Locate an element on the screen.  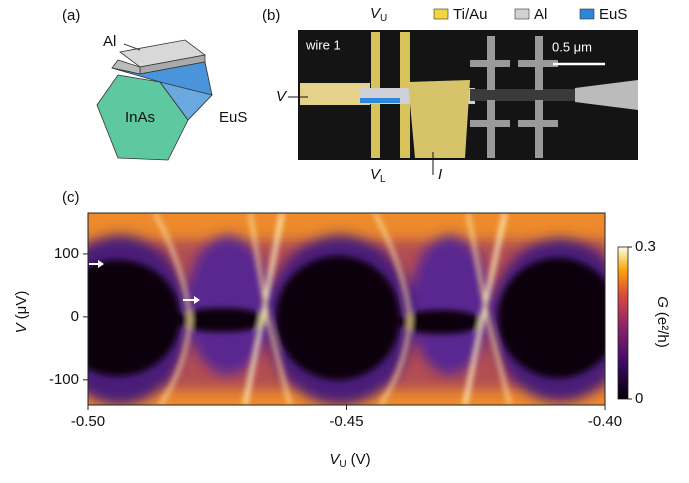
legend-label: EuS is located at coordinates (613, 14).